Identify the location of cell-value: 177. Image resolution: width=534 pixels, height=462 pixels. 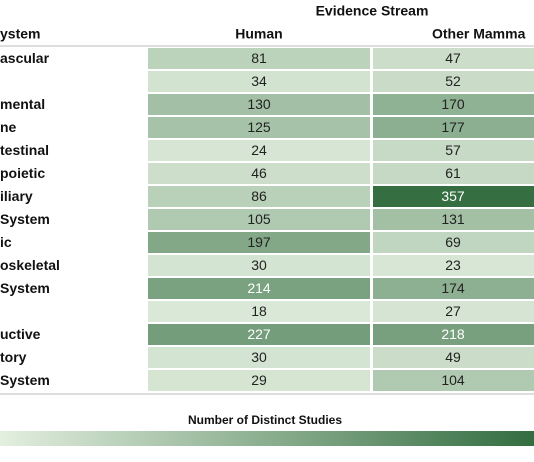
(453, 127).